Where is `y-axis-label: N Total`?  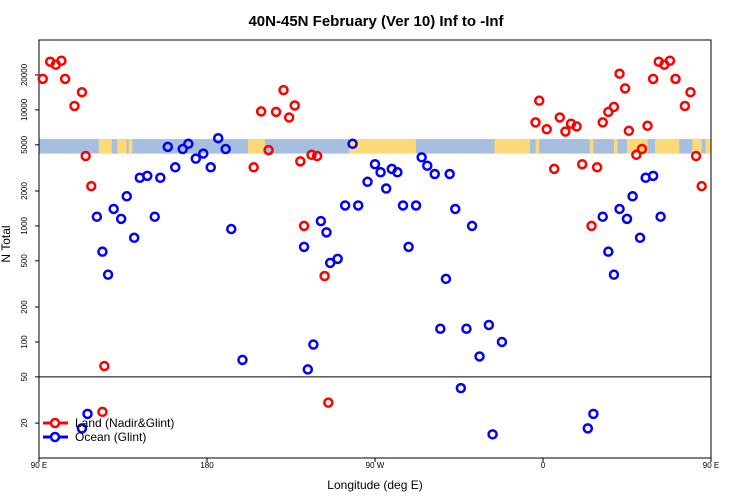 y-axis-label: N Total is located at coordinates (6, 243).